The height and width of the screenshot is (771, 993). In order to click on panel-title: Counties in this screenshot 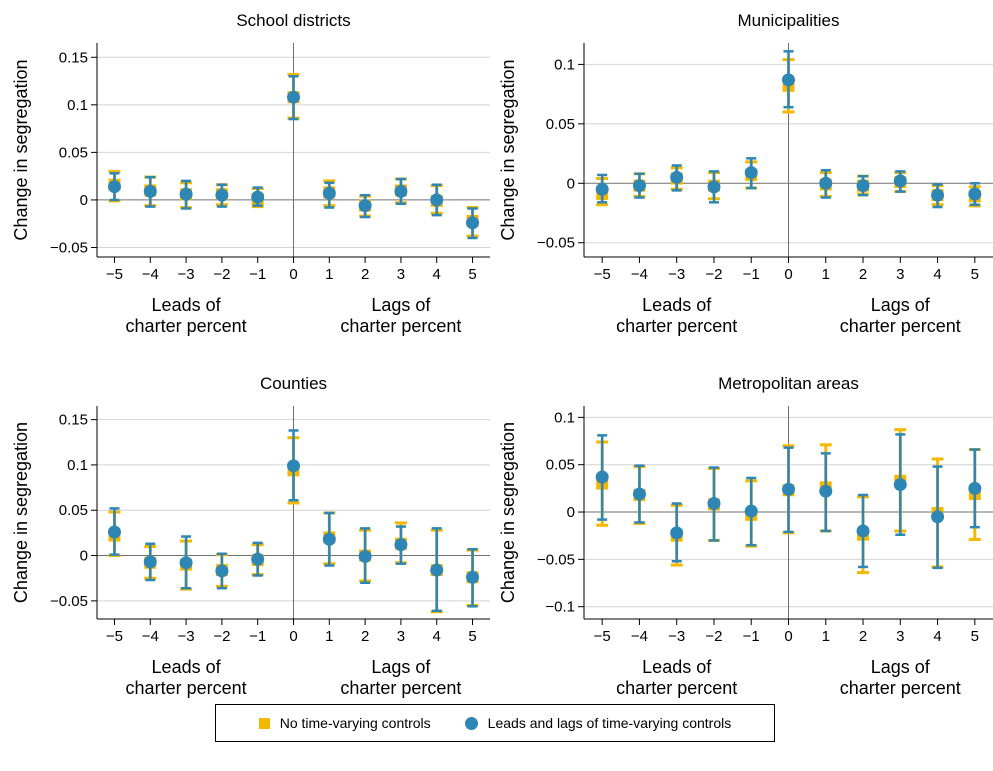, I will do `click(293, 383)`.